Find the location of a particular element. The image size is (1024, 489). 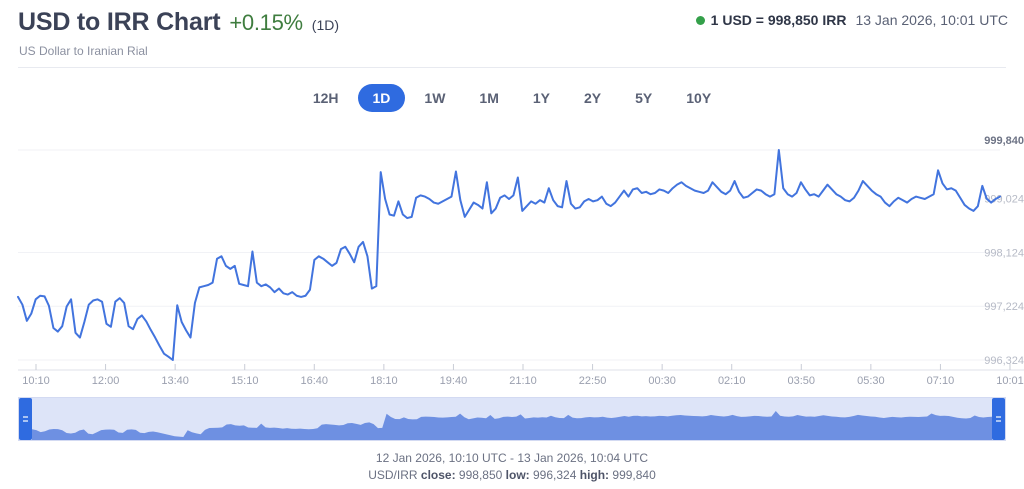

footer-high-value: 999,840 is located at coordinates (634, 475).